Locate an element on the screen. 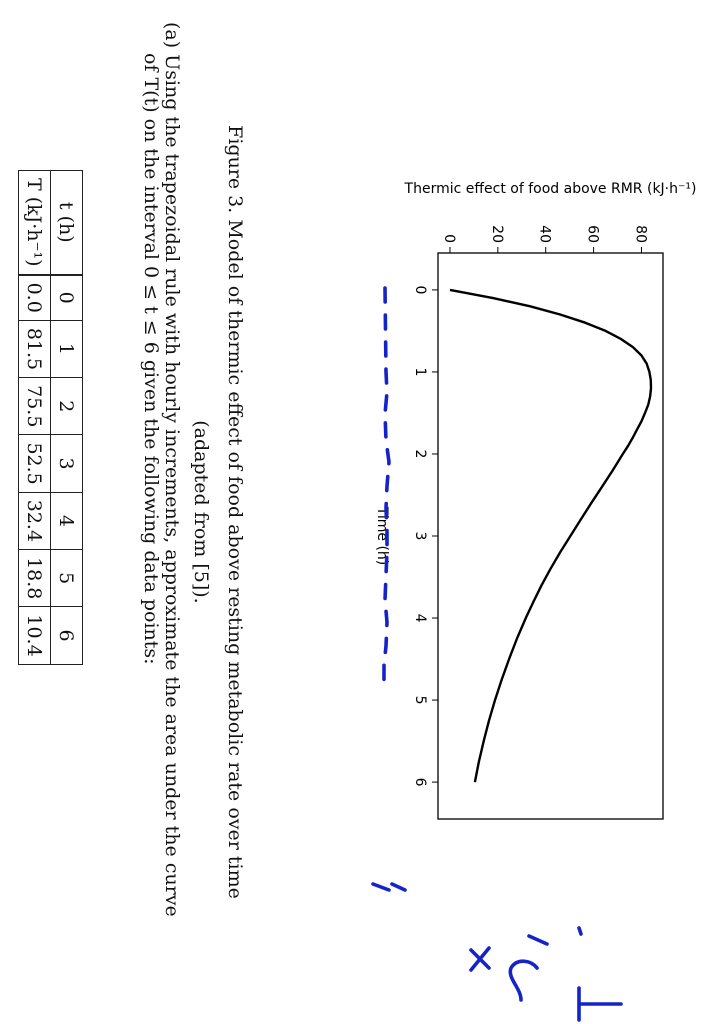 The image size is (707, 1024). caption-line-2: (adapted from [5]). is located at coordinates (201, 512).